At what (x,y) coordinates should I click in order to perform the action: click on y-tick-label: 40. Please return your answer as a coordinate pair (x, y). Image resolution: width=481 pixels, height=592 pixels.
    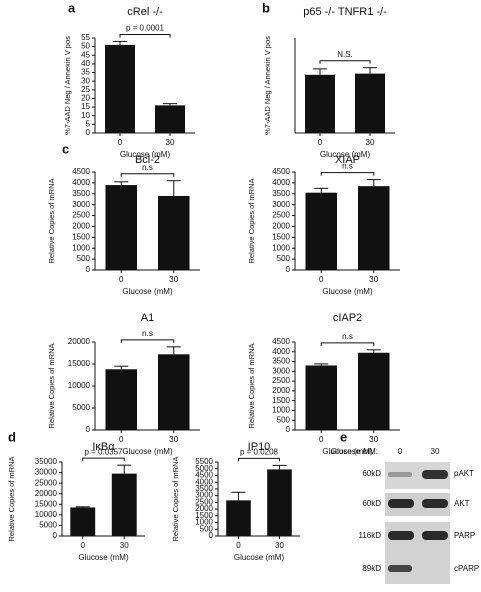
    Looking at the image, I should click on (85, 63).